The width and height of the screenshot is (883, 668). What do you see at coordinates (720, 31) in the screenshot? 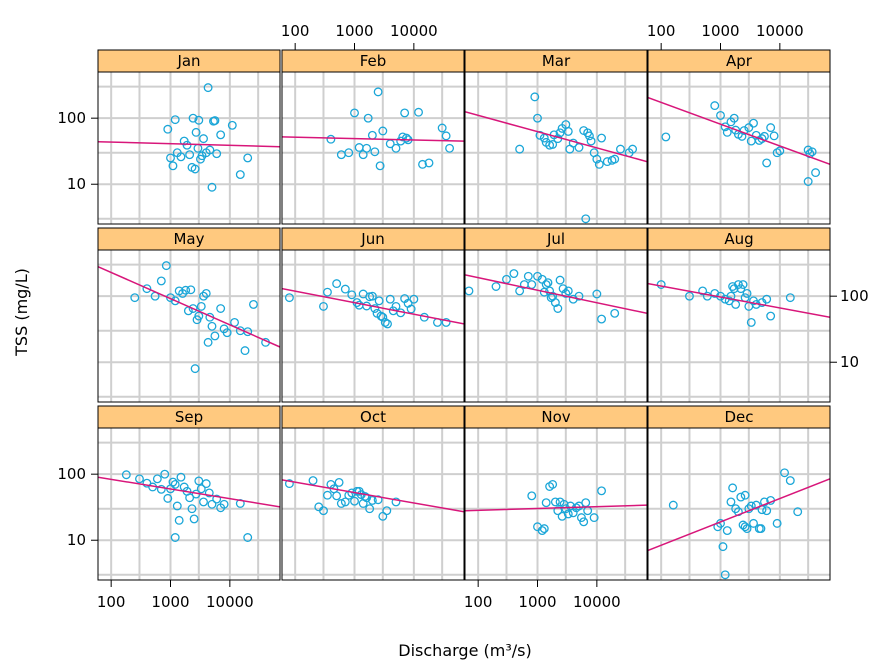
I see `x-tick-label: 1000` at bounding box center [720, 31].